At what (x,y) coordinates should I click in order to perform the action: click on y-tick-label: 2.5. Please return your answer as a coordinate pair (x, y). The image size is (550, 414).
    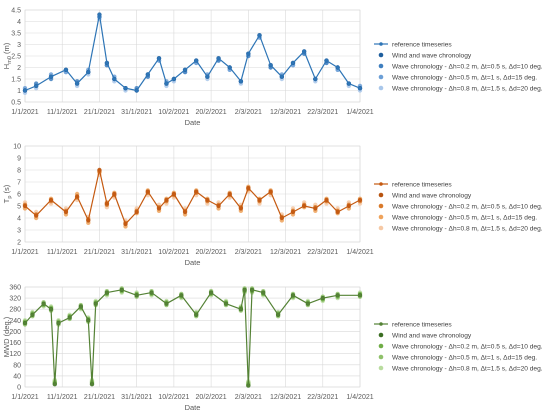
    Looking at the image, I should click on (16, 57).